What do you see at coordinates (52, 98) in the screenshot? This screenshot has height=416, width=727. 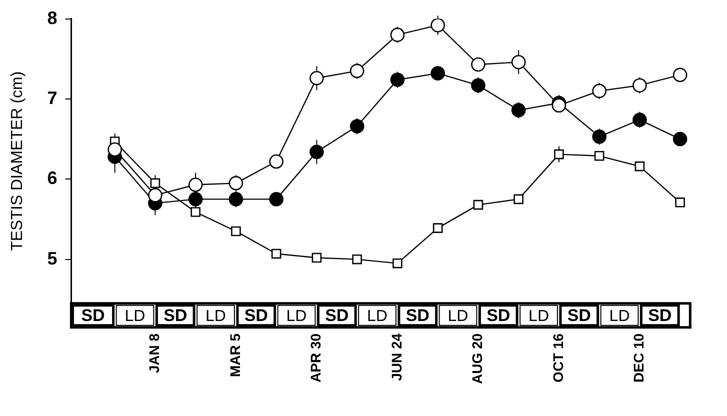 I see `y-tick-label: 7` at bounding box center [52, 98].